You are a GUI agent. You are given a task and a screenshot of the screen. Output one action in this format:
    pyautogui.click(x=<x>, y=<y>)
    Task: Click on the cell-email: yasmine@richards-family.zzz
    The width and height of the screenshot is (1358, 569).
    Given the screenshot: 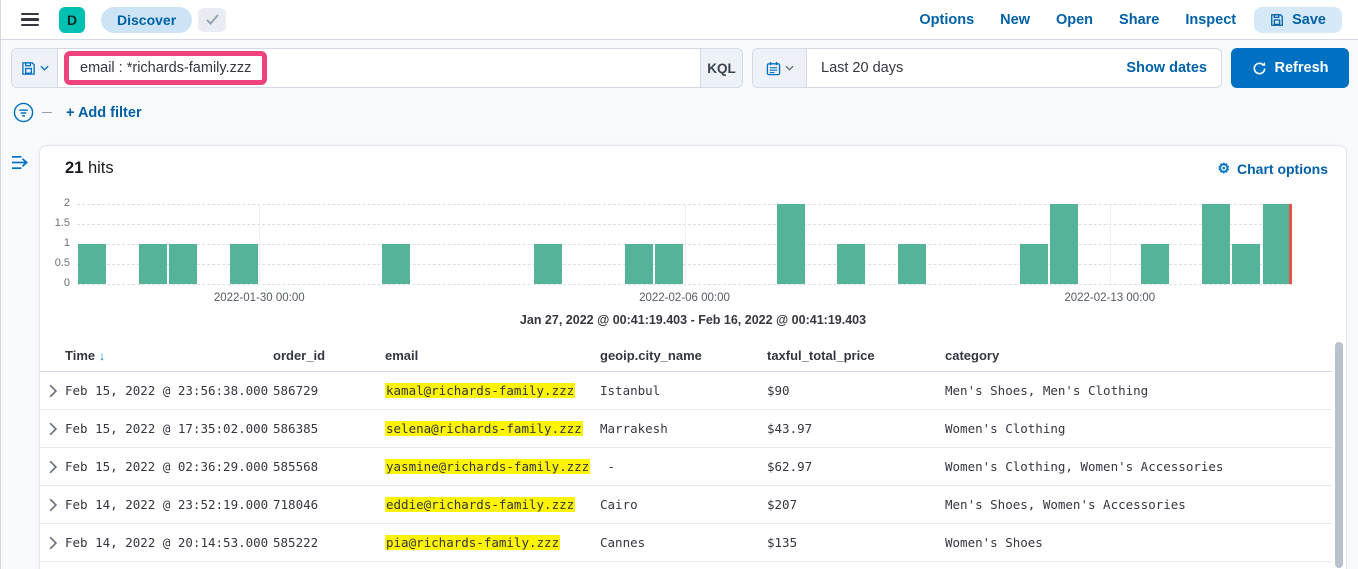 What is the action you would take?
    pyautogui.click(x=492, y=466)
    